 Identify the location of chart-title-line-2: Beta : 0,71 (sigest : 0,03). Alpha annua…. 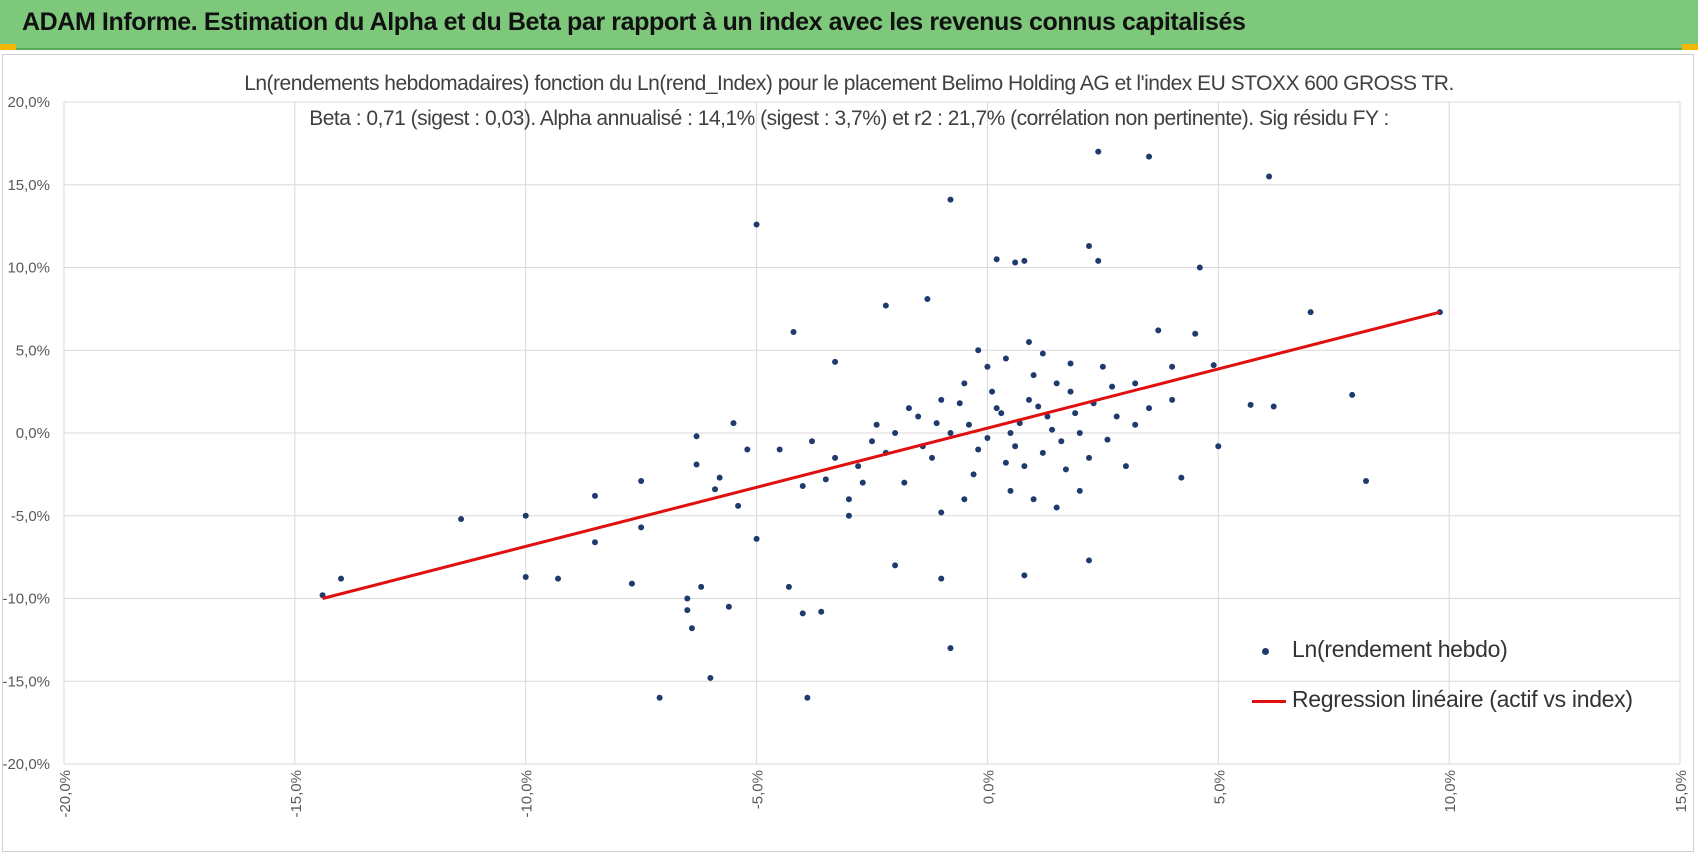
(849, 118).